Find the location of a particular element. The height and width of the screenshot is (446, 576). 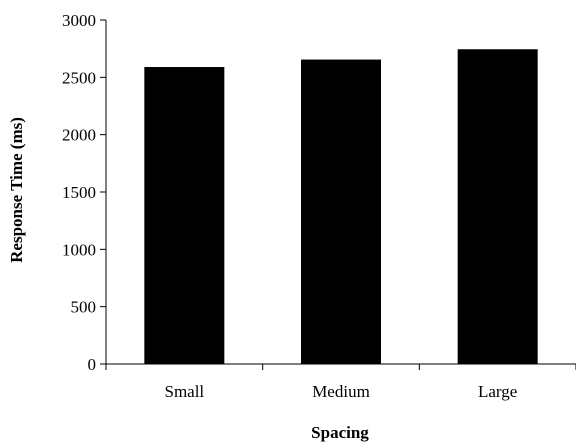

bar-small is located at coordinates (184, 215).